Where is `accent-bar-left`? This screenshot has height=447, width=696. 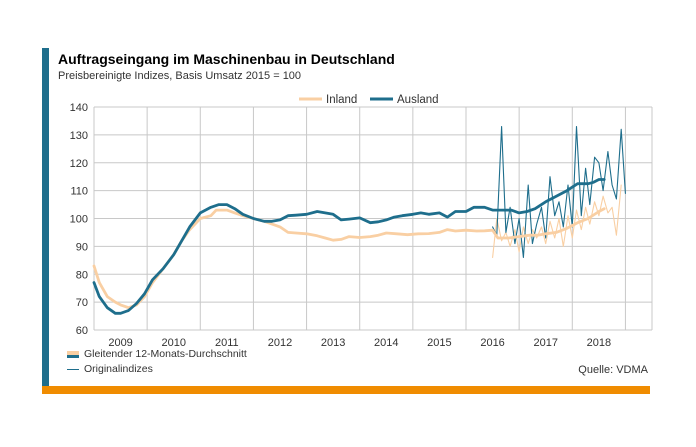 accent-bar-left is located at coordinates (45, 218).